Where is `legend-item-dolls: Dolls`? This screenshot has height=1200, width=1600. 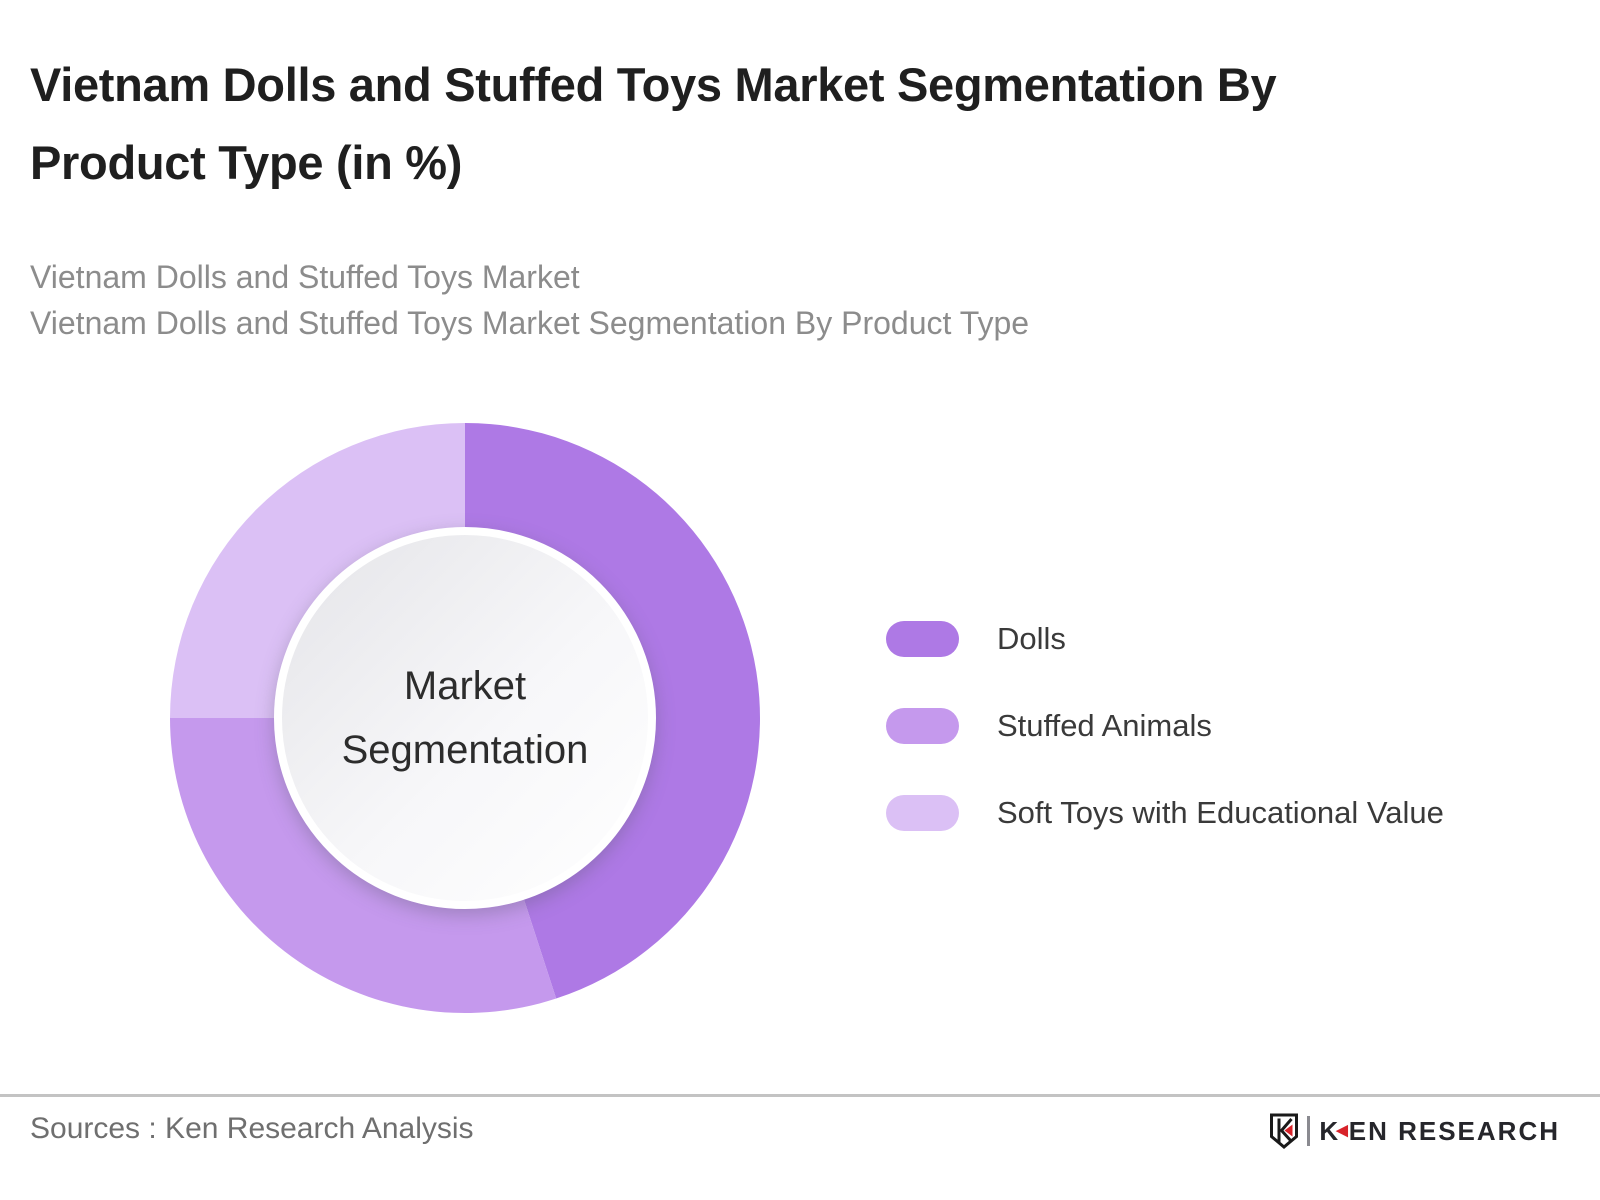 legend-item-dolls: Dolls is located at coordinates (1165, 639).